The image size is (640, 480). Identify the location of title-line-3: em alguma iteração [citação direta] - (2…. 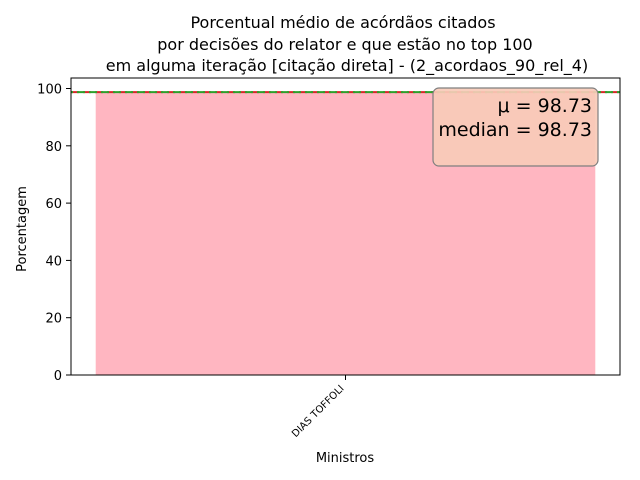
(347, 66).